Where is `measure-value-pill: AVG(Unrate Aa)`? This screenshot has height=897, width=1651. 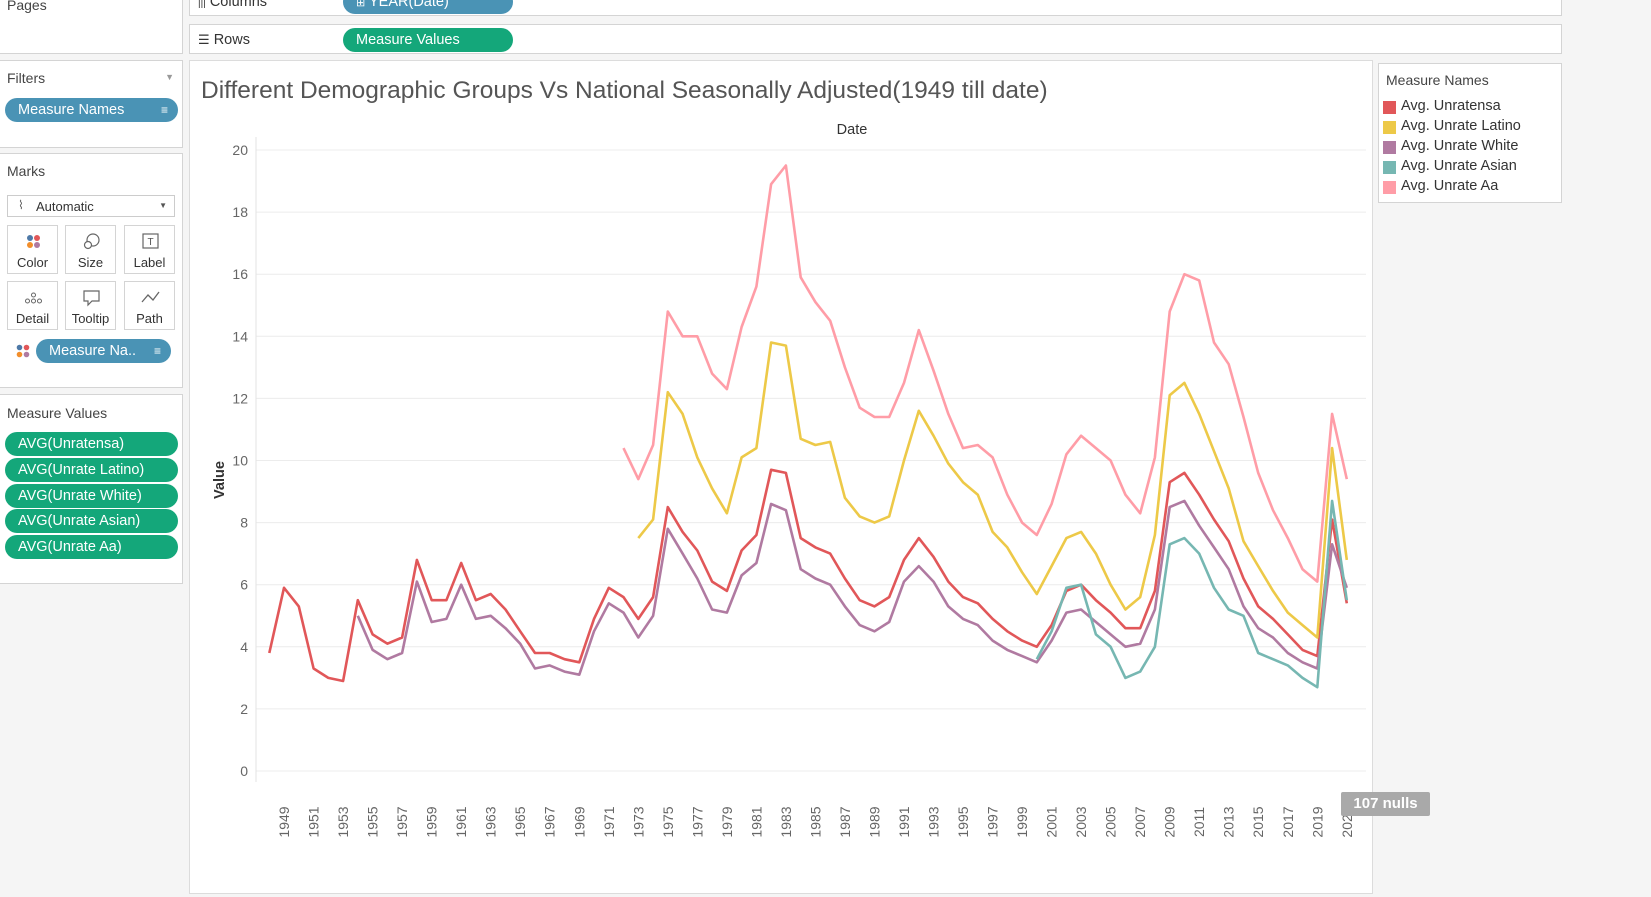 measure-value-pill: AVG(Unrate Aa) is located at coordinates (91, 547).